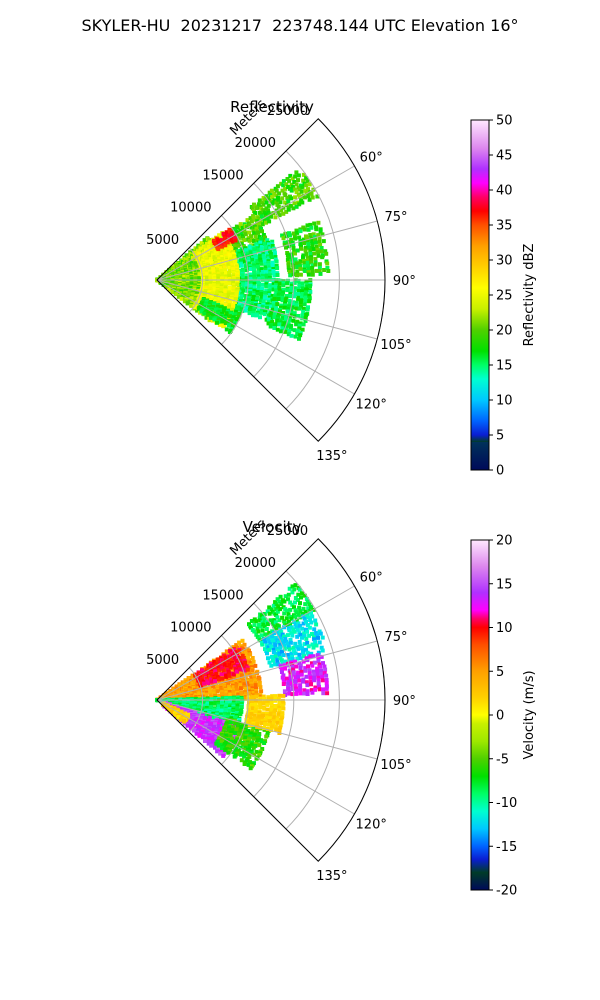 This screenshot has height=1000, width=600. Describe the element at coordinates (529, 295) in the screenshot. I see `colorbar-label: Reflectivity dBZ` at that location.